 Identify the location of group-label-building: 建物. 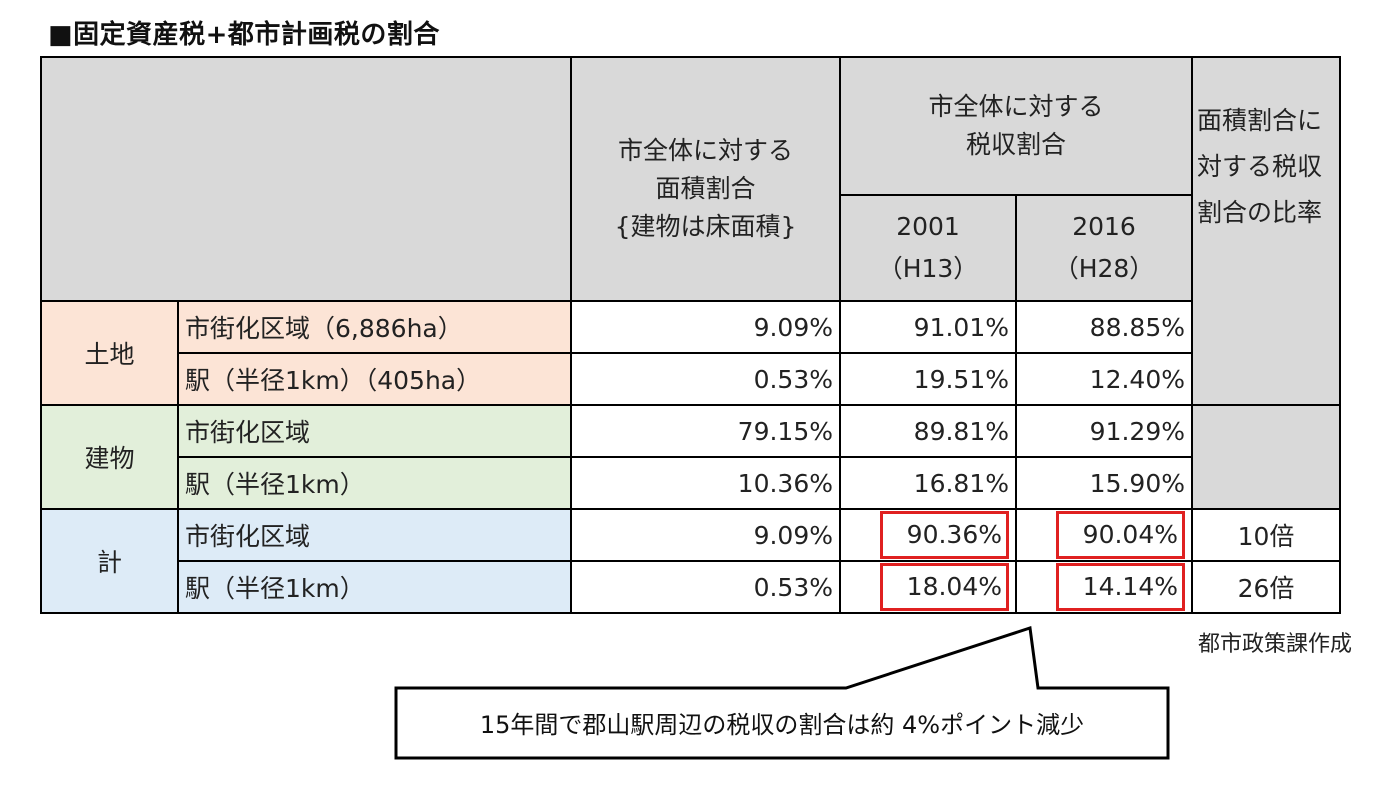
(109, 457).